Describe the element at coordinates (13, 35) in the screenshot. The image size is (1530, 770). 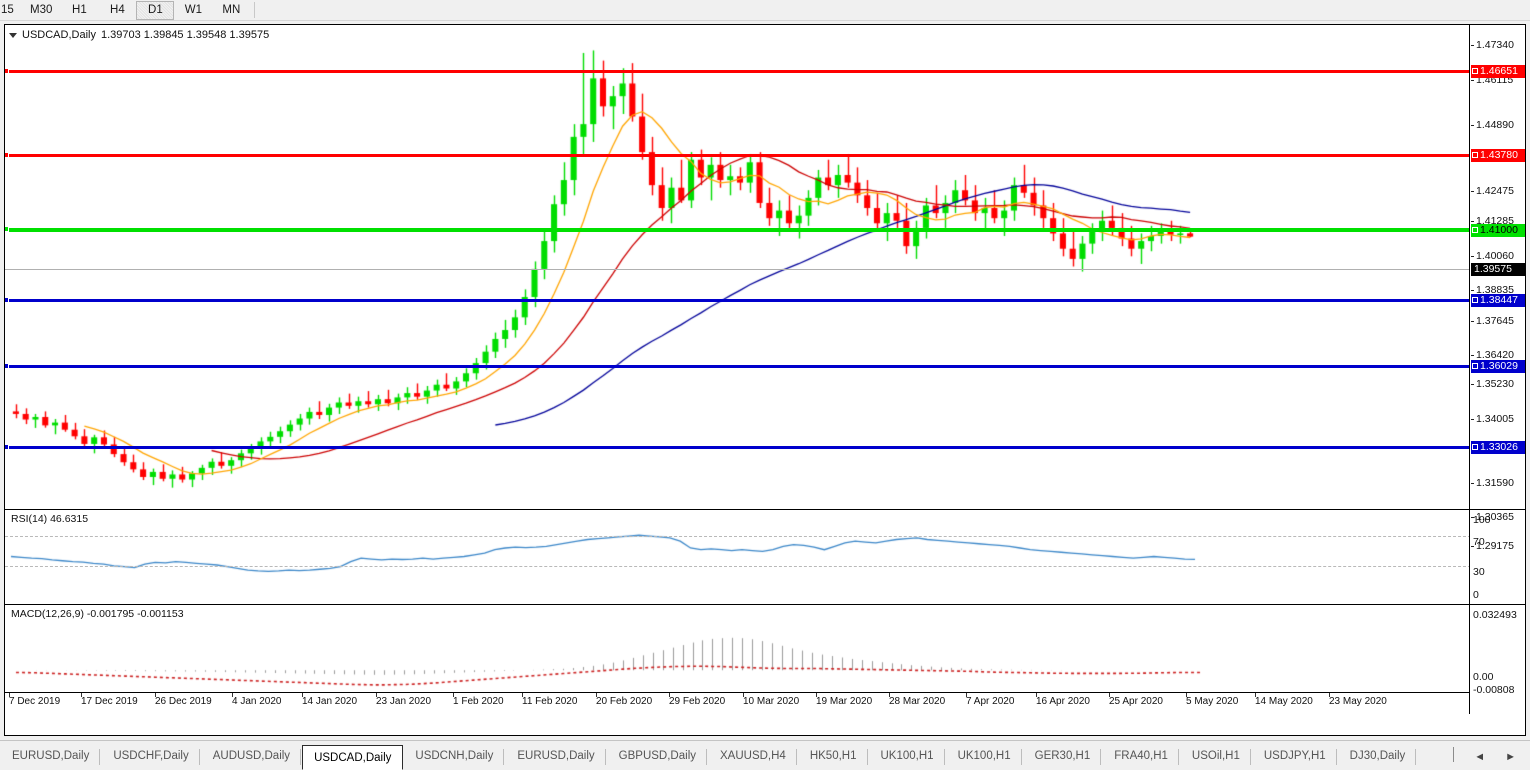
I see `collapse-triangle-icon` at that location.